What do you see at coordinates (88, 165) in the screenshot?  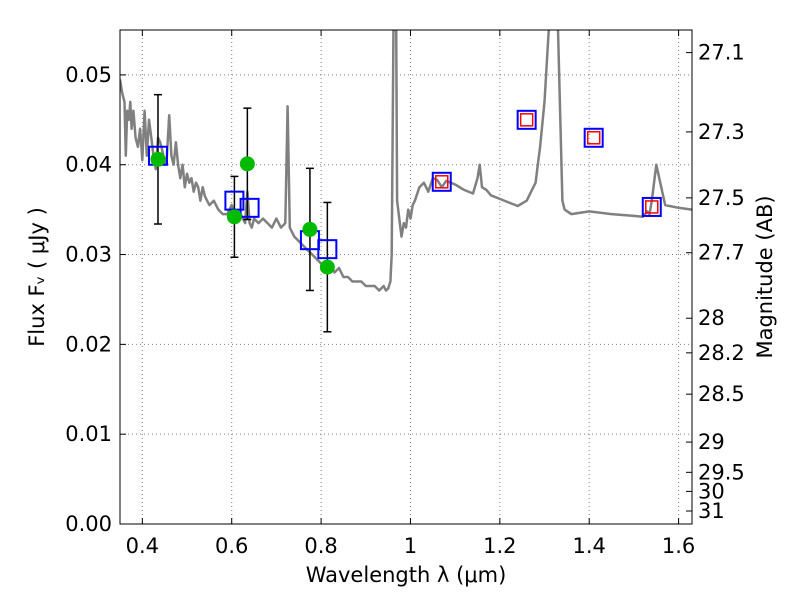 I see `y-tick-label: 0.04` at bounding box center [88, 165].